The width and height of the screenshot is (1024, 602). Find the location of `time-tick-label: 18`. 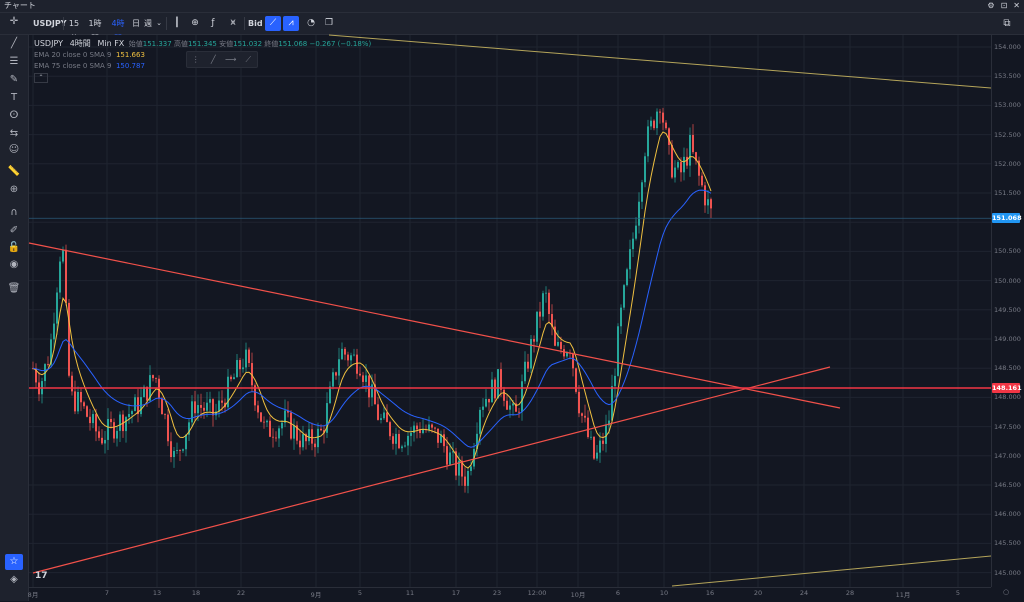

time-tick-label: 18 is located at coordinates (196, 593).